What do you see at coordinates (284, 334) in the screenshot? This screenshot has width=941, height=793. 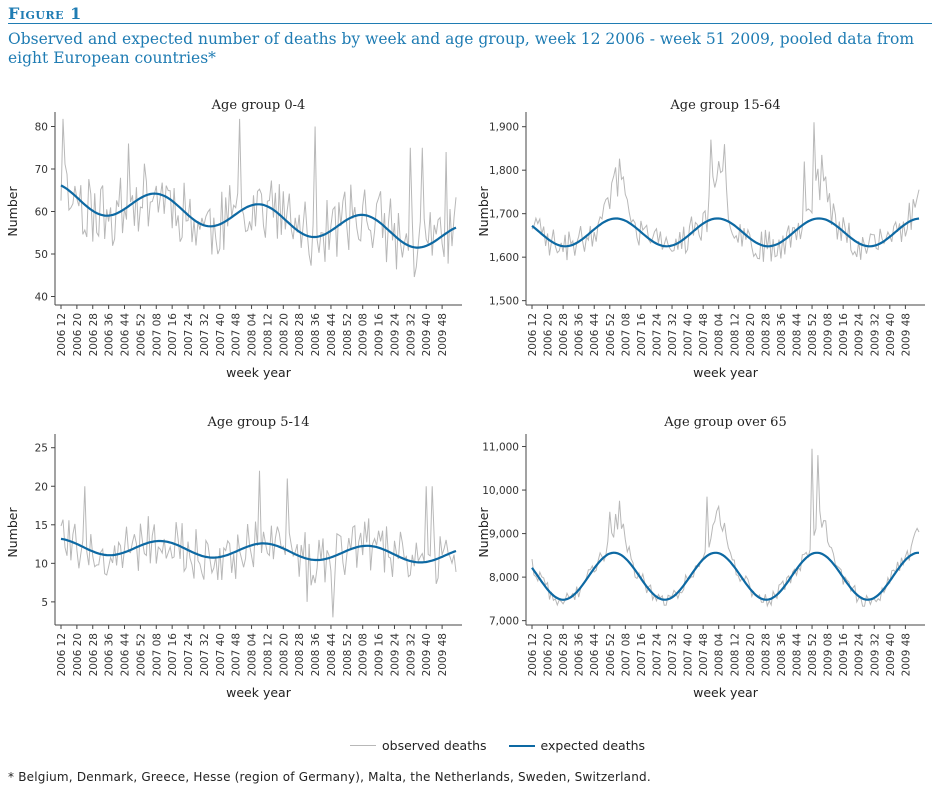 I see `x-tick-label: 2008 20` at bounding box center [284, 334].